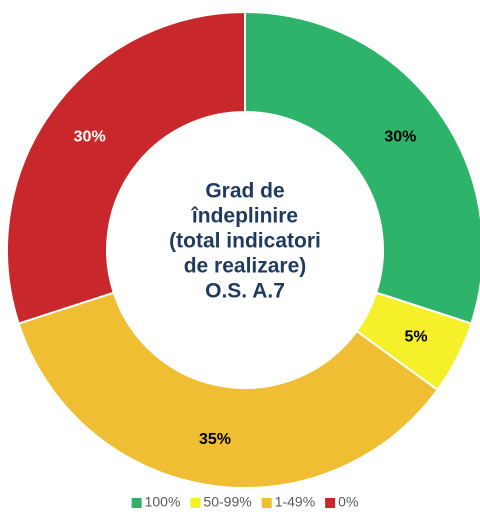  I want to click on legend-label: 100%, so click(163, 502).